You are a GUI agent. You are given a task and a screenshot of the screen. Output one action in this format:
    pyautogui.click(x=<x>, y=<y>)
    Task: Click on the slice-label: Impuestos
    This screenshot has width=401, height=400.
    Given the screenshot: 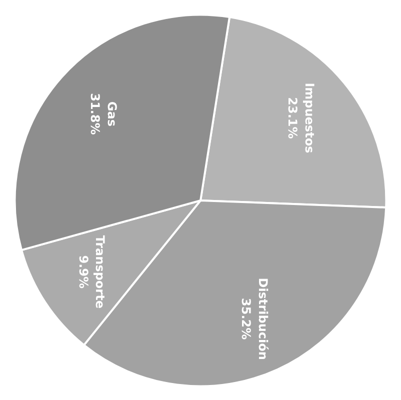 What is the action you would take?
    pyautogui.click(x=309, y=118)
    